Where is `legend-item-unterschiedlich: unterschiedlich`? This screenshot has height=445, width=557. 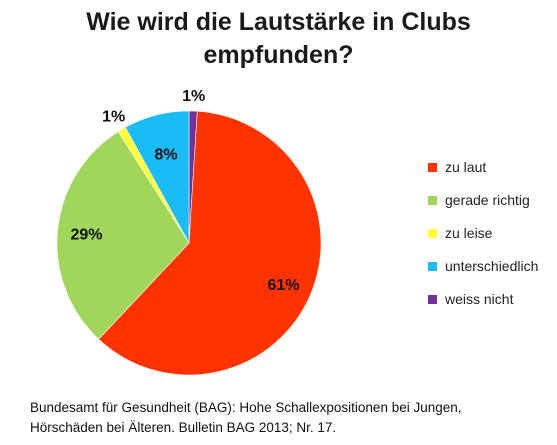 legend-item-unterschiedlich: unterschiedlich is located at coordinates (483, 270).